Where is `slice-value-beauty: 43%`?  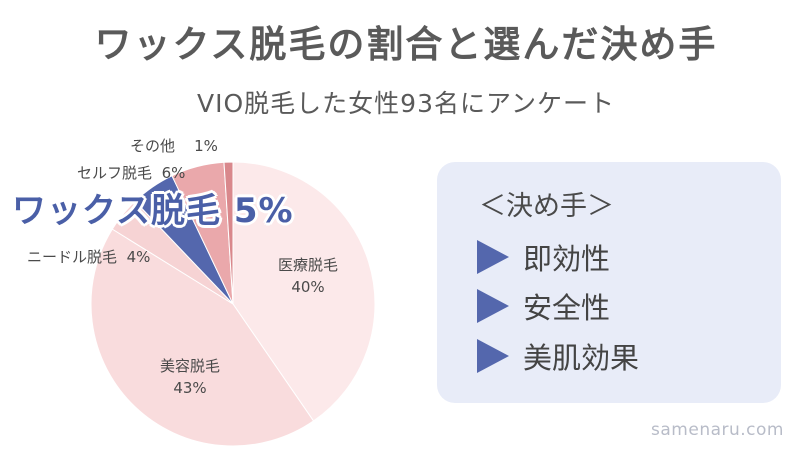
slice-value-beauty: 43% is located at coordinates (190, 388).